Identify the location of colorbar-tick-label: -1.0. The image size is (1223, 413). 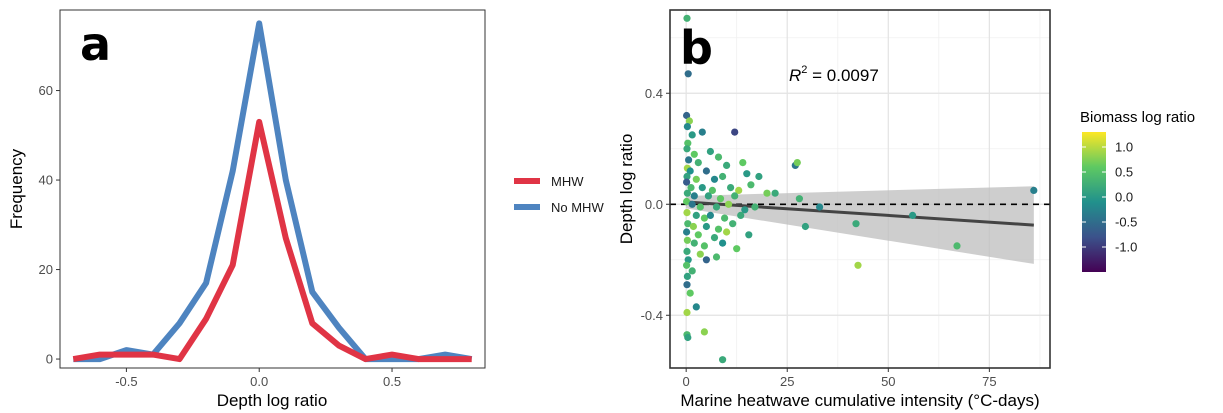
(1126, 247).